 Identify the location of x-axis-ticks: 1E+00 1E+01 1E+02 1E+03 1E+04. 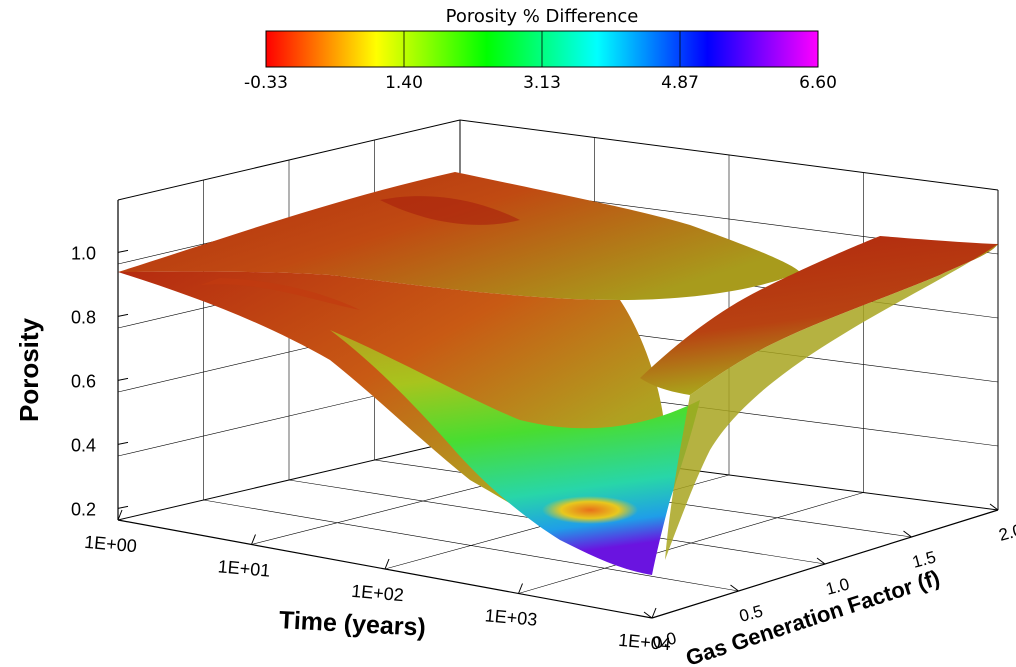
(377, 582).